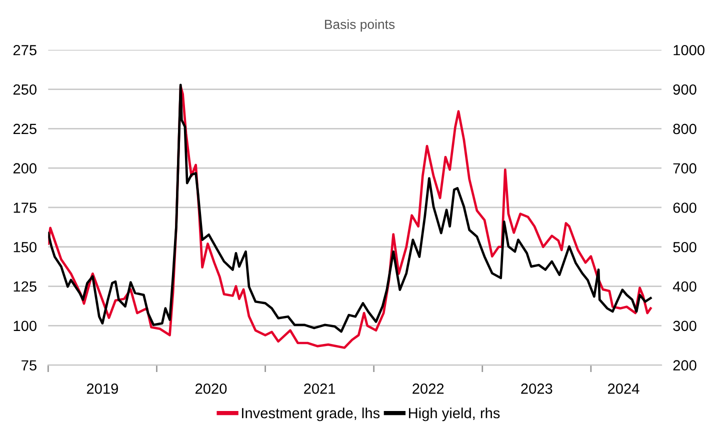 The width and height of the screenshot is (719, 430). Describe the element at coordinates (25, 247) in the screenshot. I see `y-tick-label: 150` at that location.